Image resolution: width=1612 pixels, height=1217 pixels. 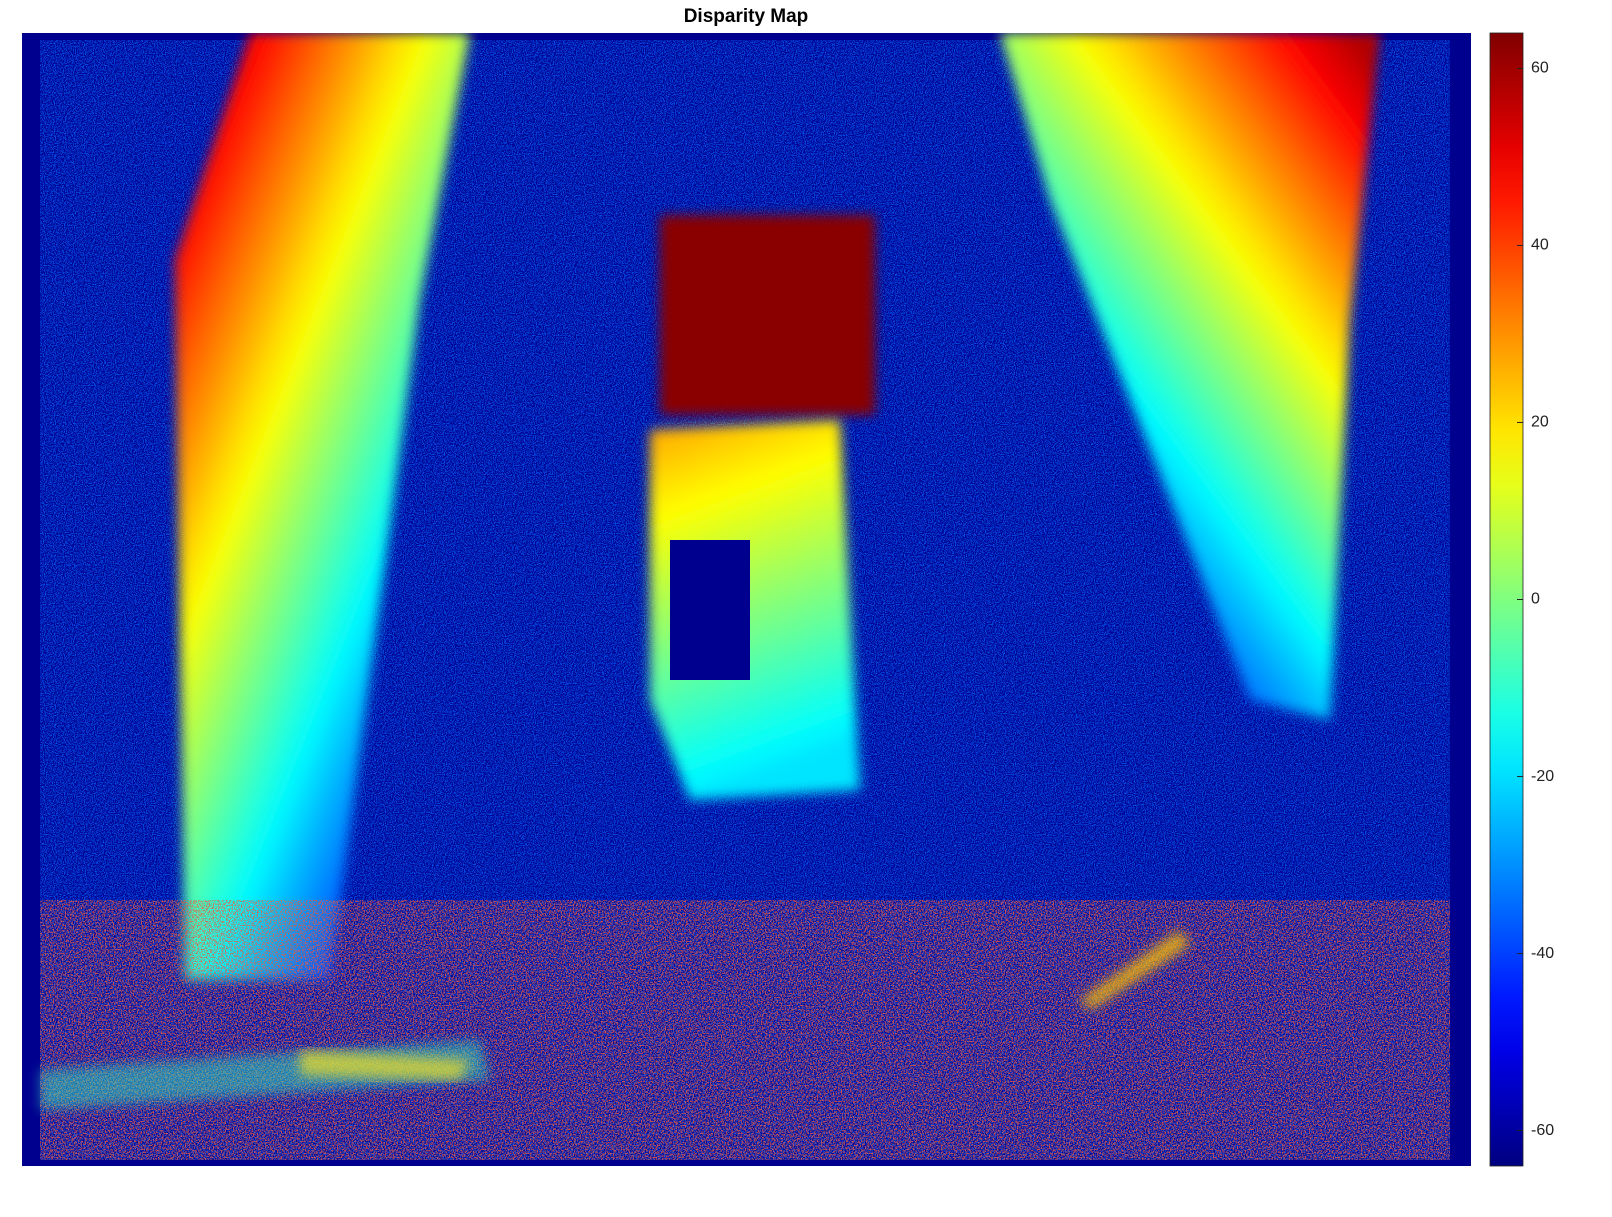 I want to click on colorbar-tick-label: 40, so click(x=1540, y=245).